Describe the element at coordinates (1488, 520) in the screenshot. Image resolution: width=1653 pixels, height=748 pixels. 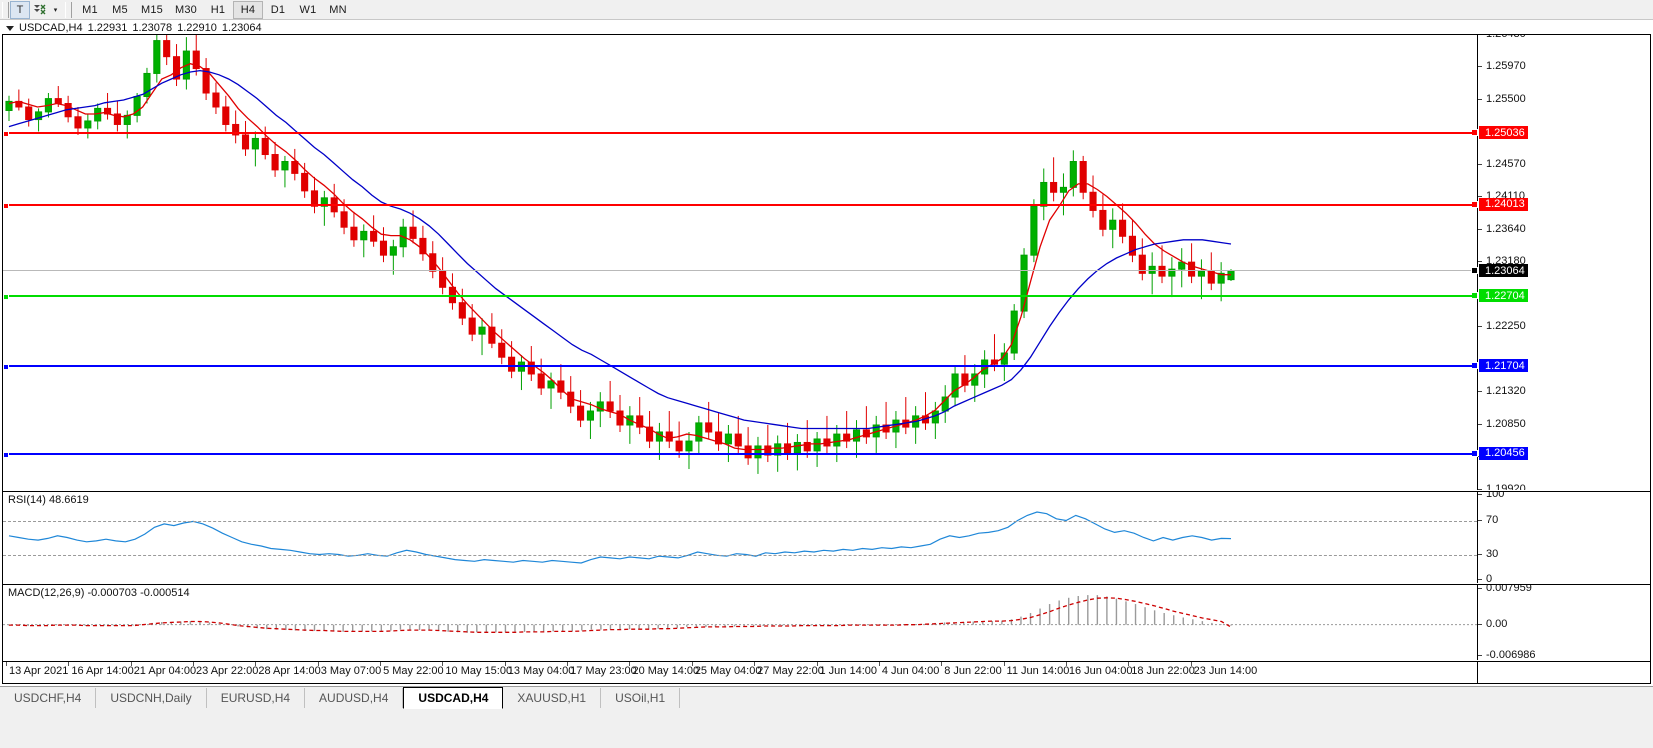
I see `rsi-level-70: 70` at that location.